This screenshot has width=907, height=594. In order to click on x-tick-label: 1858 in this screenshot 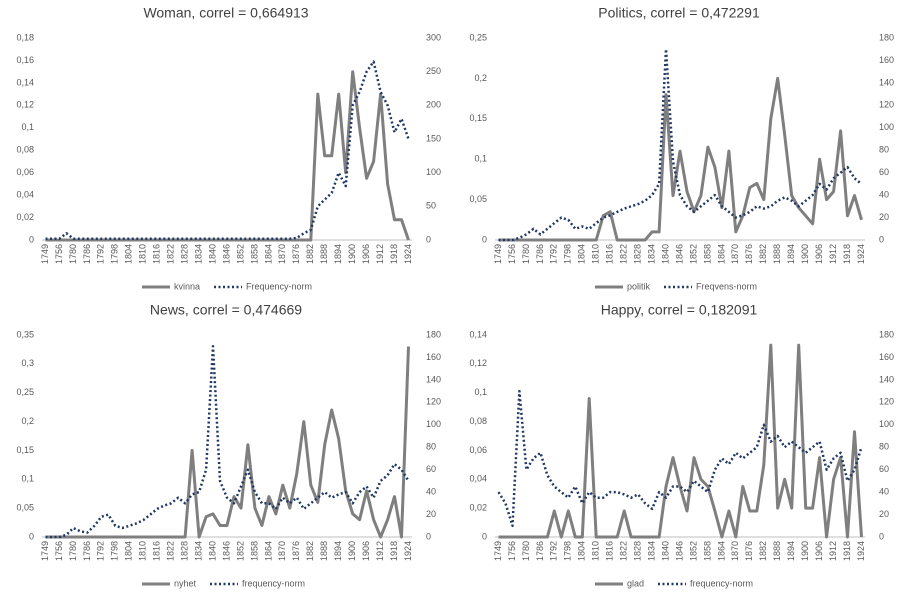, I will do `click(254, 551)`.